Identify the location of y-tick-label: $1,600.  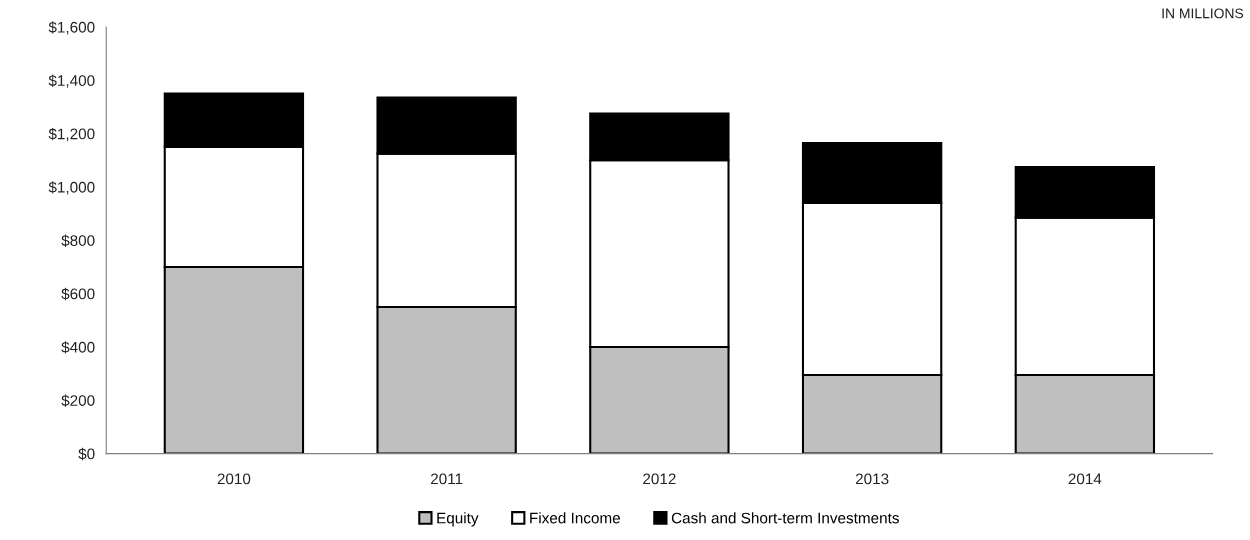
(71, 28).